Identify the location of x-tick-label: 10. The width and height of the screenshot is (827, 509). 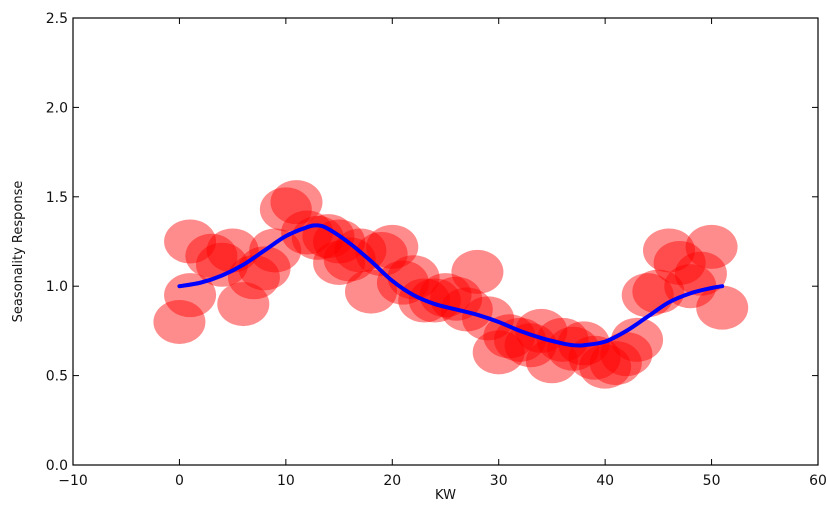
(286, 481).